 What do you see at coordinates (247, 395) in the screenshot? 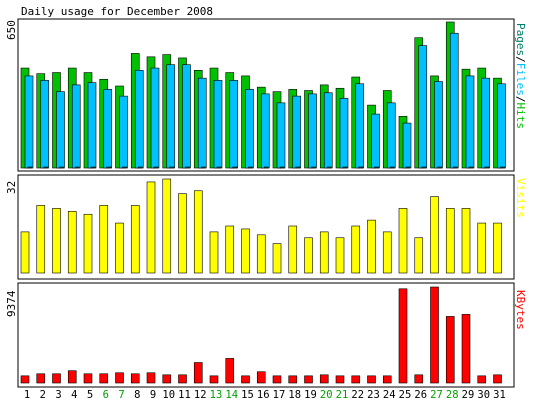
I see `day-label: 15` at bounding box center [247, 395].